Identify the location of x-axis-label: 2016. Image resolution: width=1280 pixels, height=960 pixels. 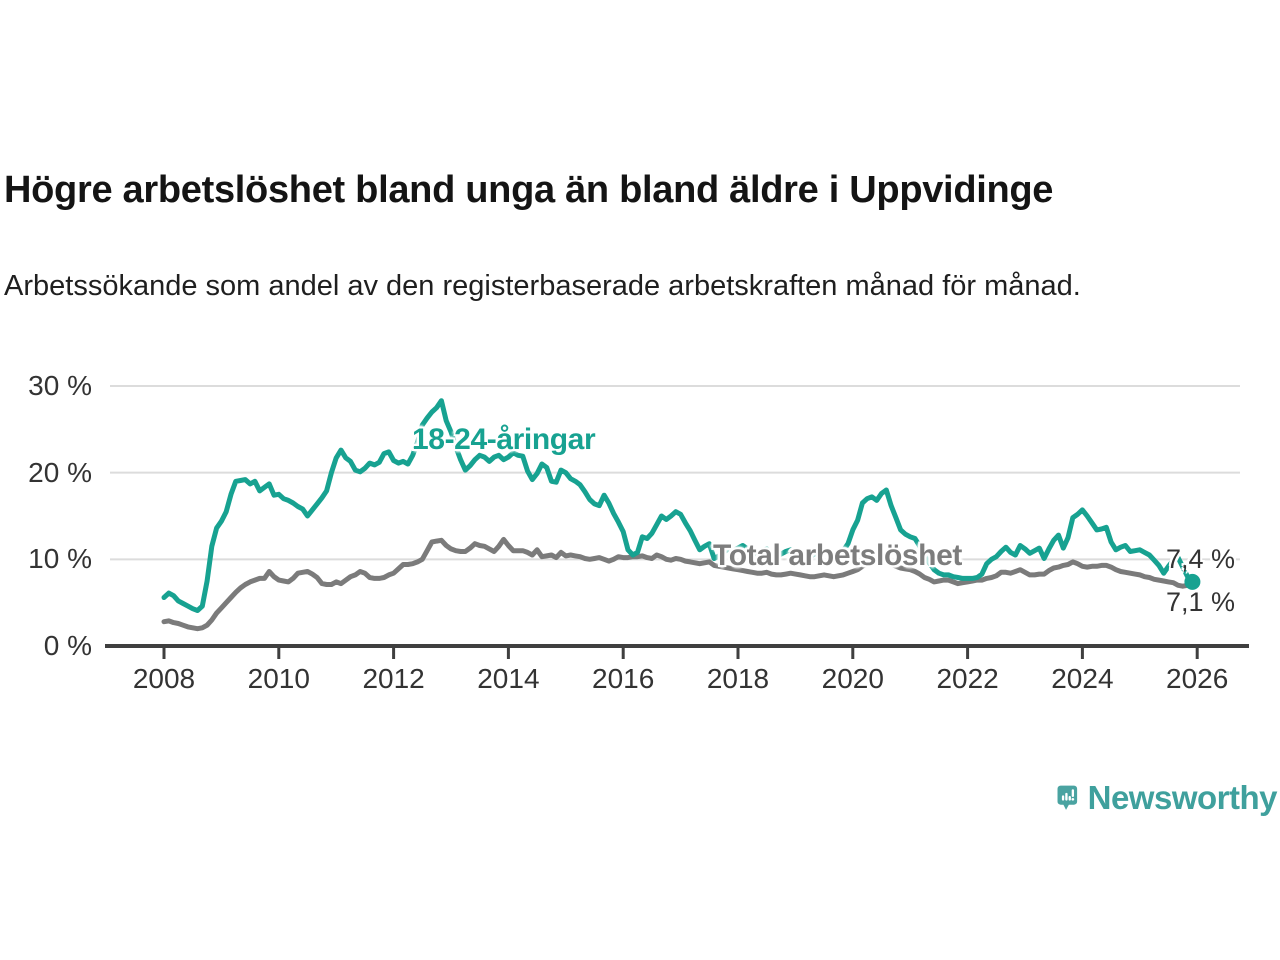
(623, 678).